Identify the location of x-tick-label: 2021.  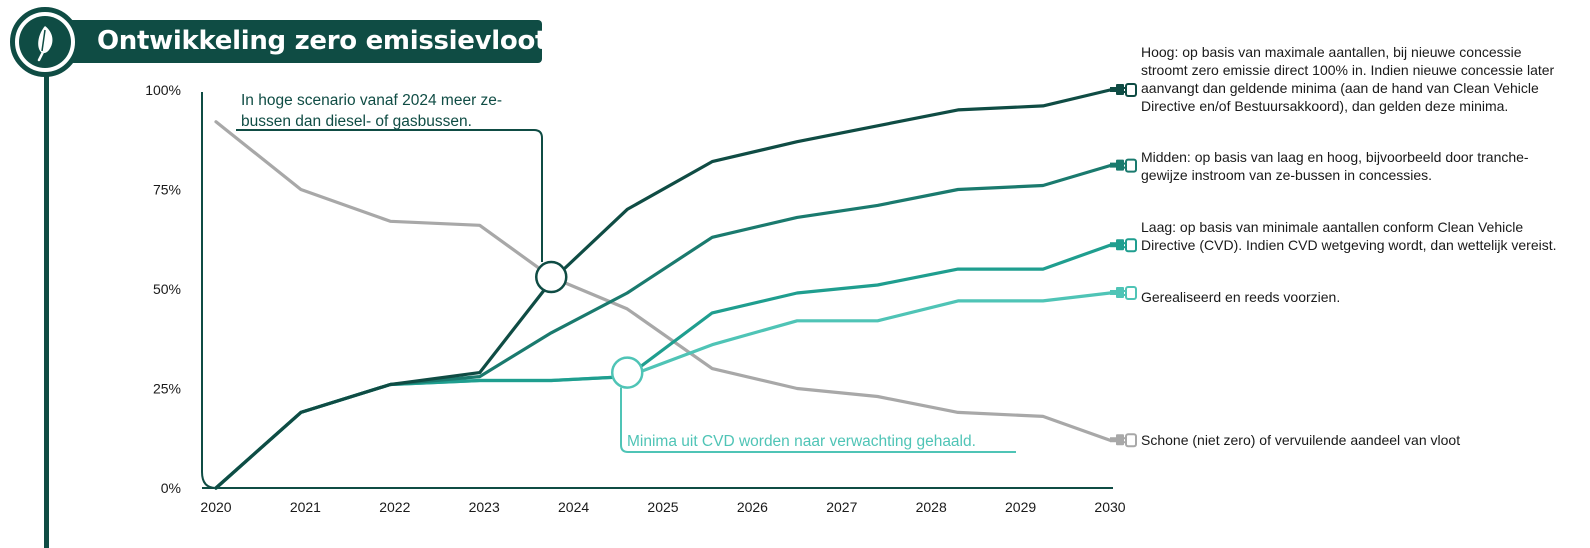
(305, 507).